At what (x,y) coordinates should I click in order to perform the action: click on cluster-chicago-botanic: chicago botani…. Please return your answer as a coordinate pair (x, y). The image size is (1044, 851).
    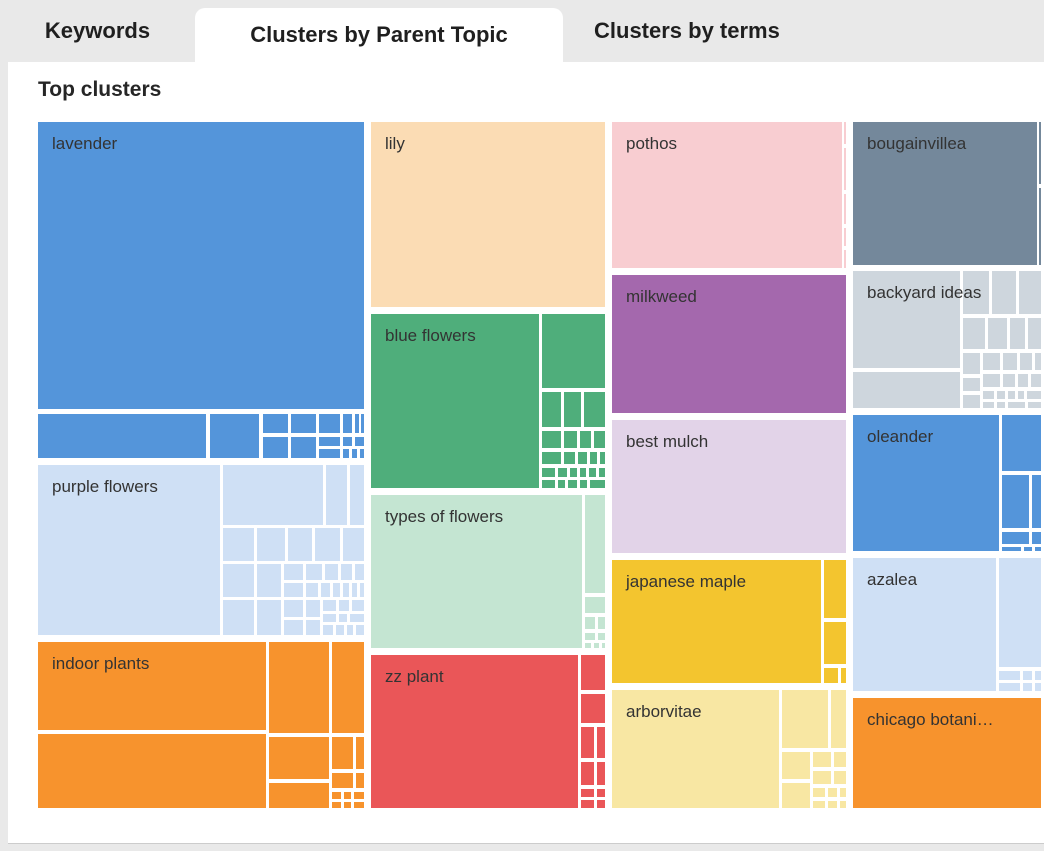
    Looking at the image, I should click on (947, 753).